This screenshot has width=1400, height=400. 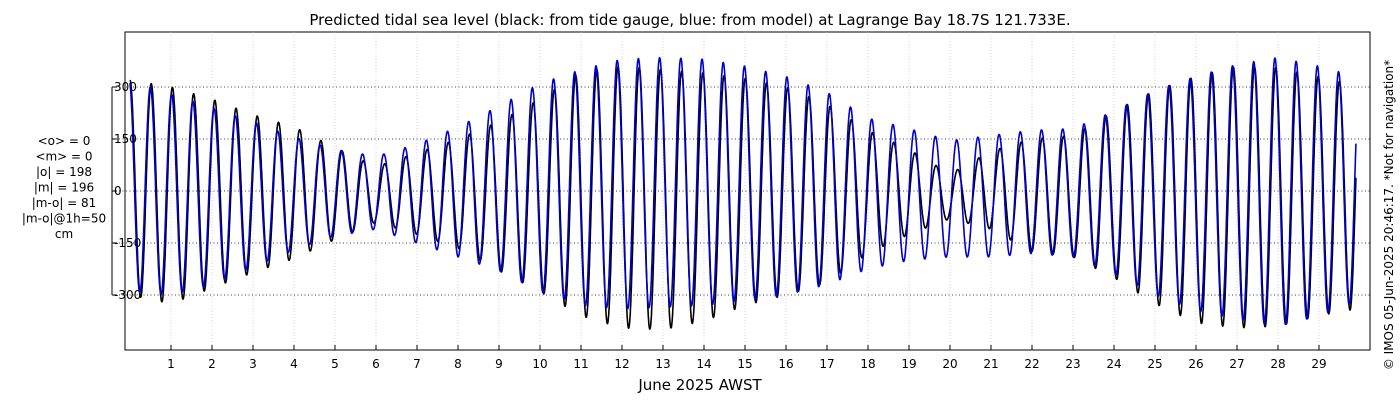 I want to click on stat-line: cm, so click(x=64, y=234).